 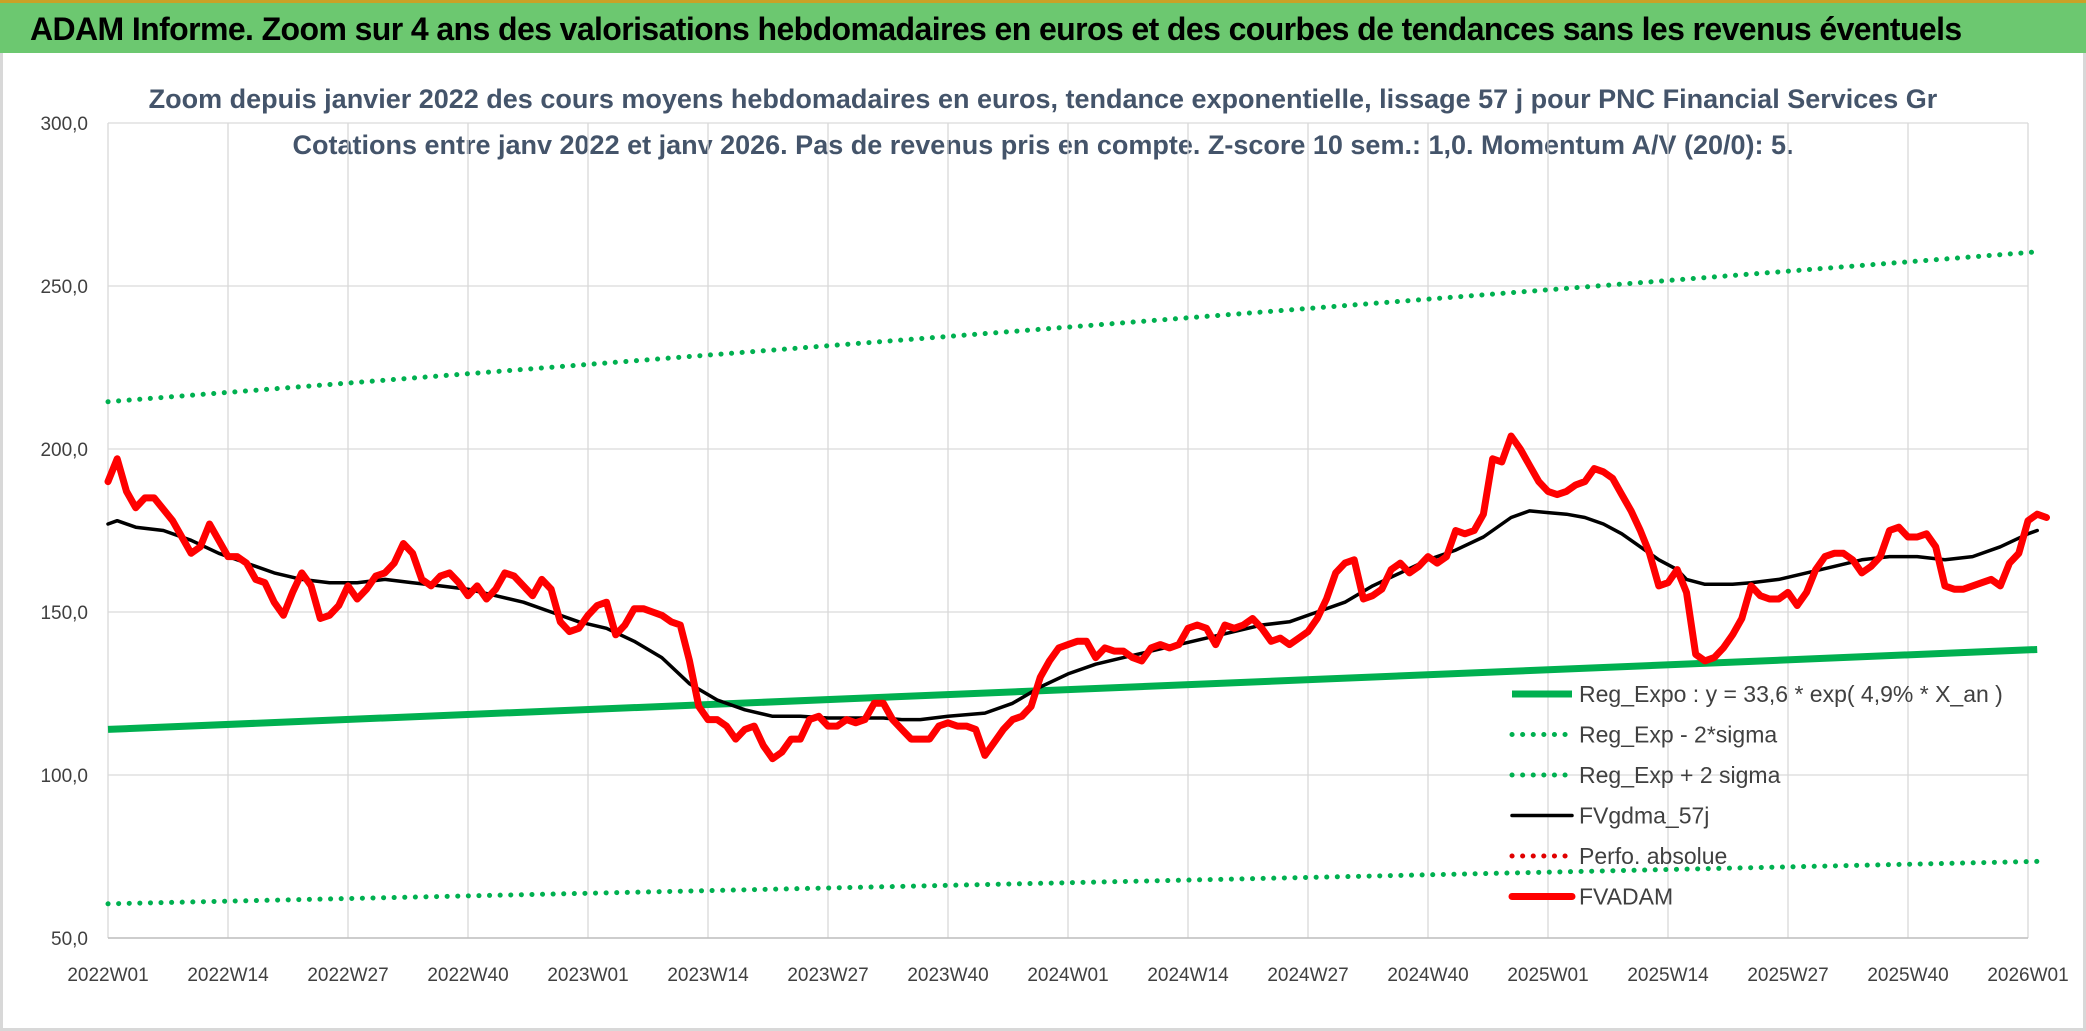 What do you see at coordinates (1307, 975) in the screenshot?
I see `x-tick-label: 2024W27` at bounding box center [1307, 975].